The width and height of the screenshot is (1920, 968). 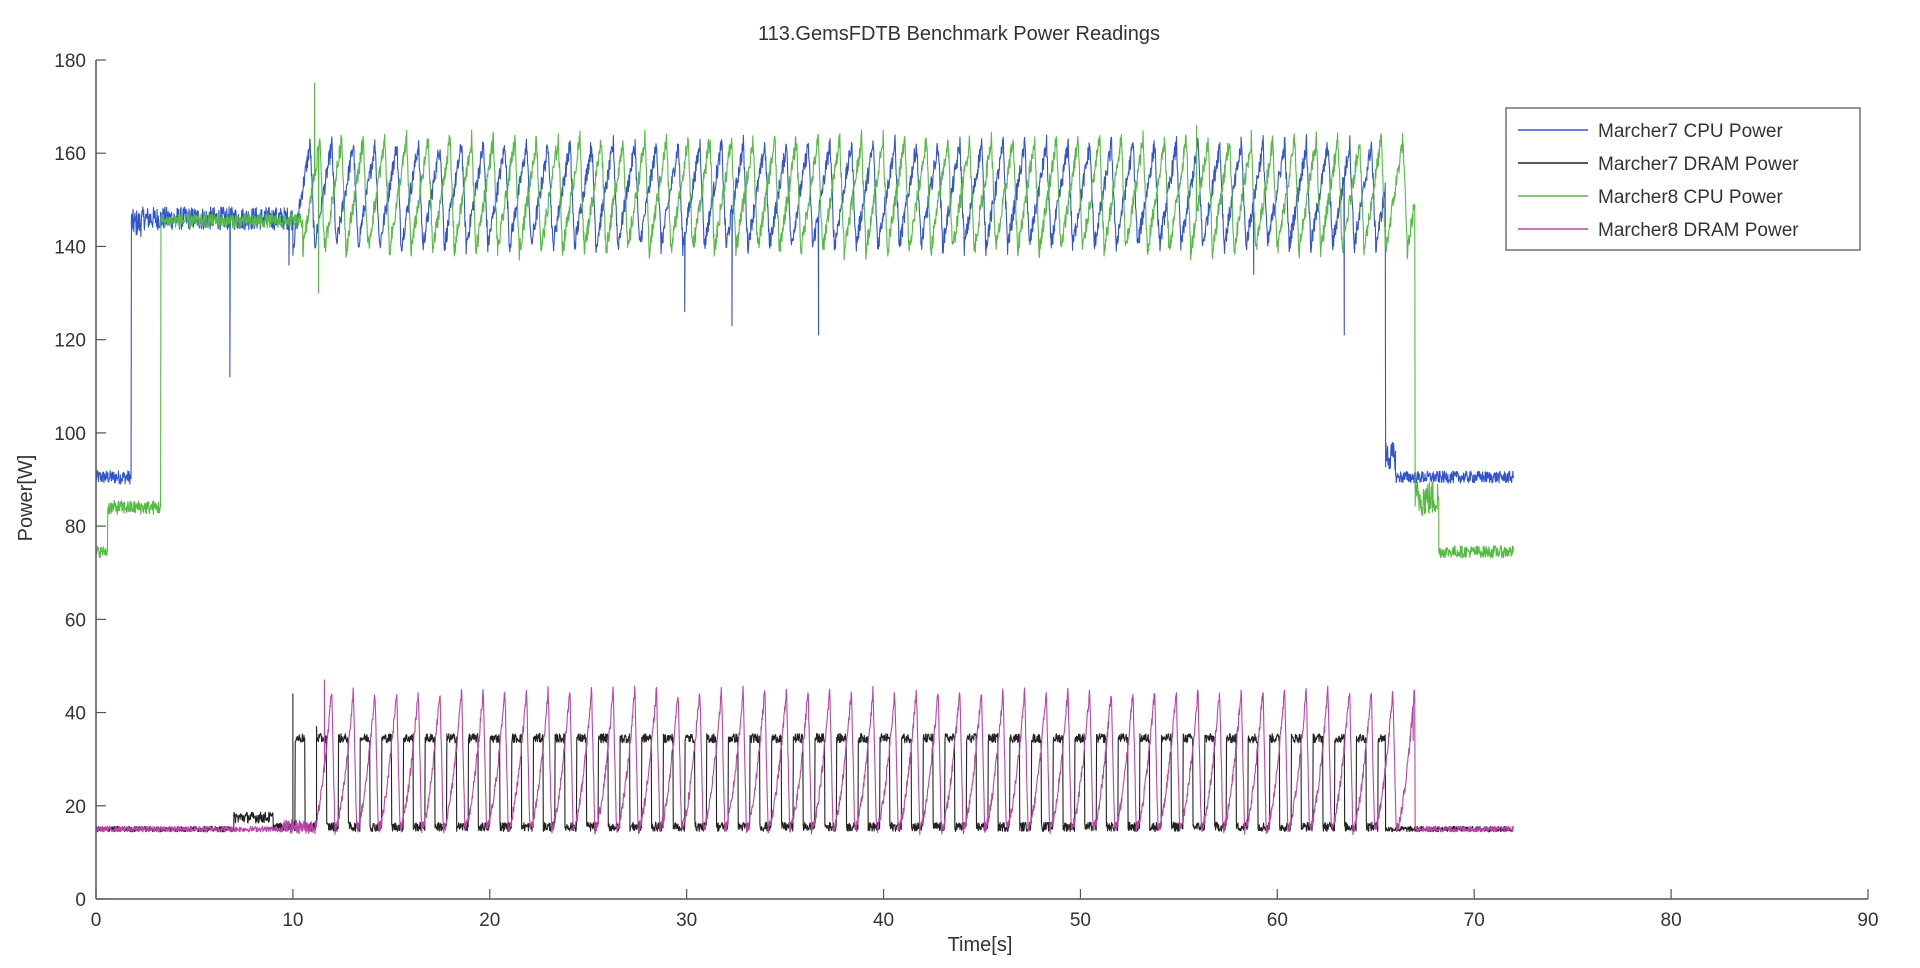 I want to click on y-tick-label: 80, so click(x=75, y=527).